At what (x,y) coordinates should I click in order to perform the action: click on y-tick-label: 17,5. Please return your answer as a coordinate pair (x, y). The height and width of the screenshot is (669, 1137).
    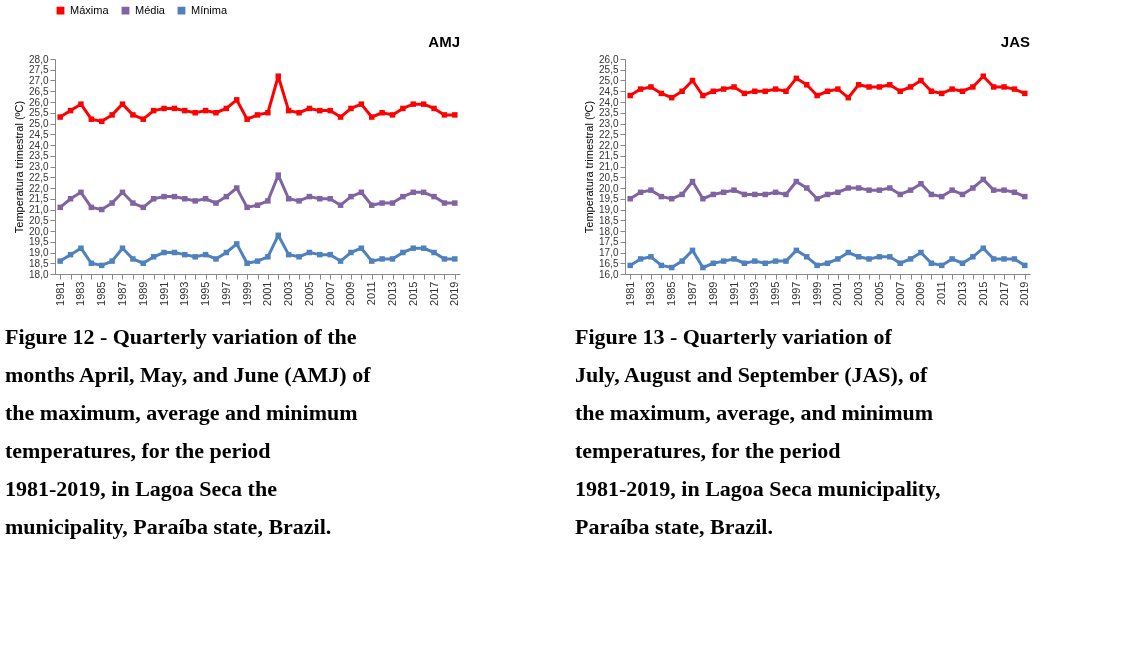
    Looking at the image, I should click on (609, 242).